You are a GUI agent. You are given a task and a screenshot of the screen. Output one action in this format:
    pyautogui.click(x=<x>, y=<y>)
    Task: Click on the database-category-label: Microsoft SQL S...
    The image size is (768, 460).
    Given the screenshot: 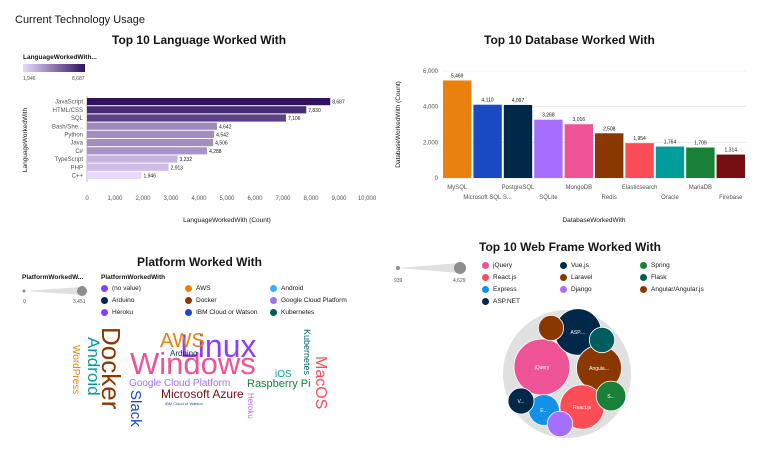 What is the action you would take?
    pyautogui.click(x=487, y=198)
    